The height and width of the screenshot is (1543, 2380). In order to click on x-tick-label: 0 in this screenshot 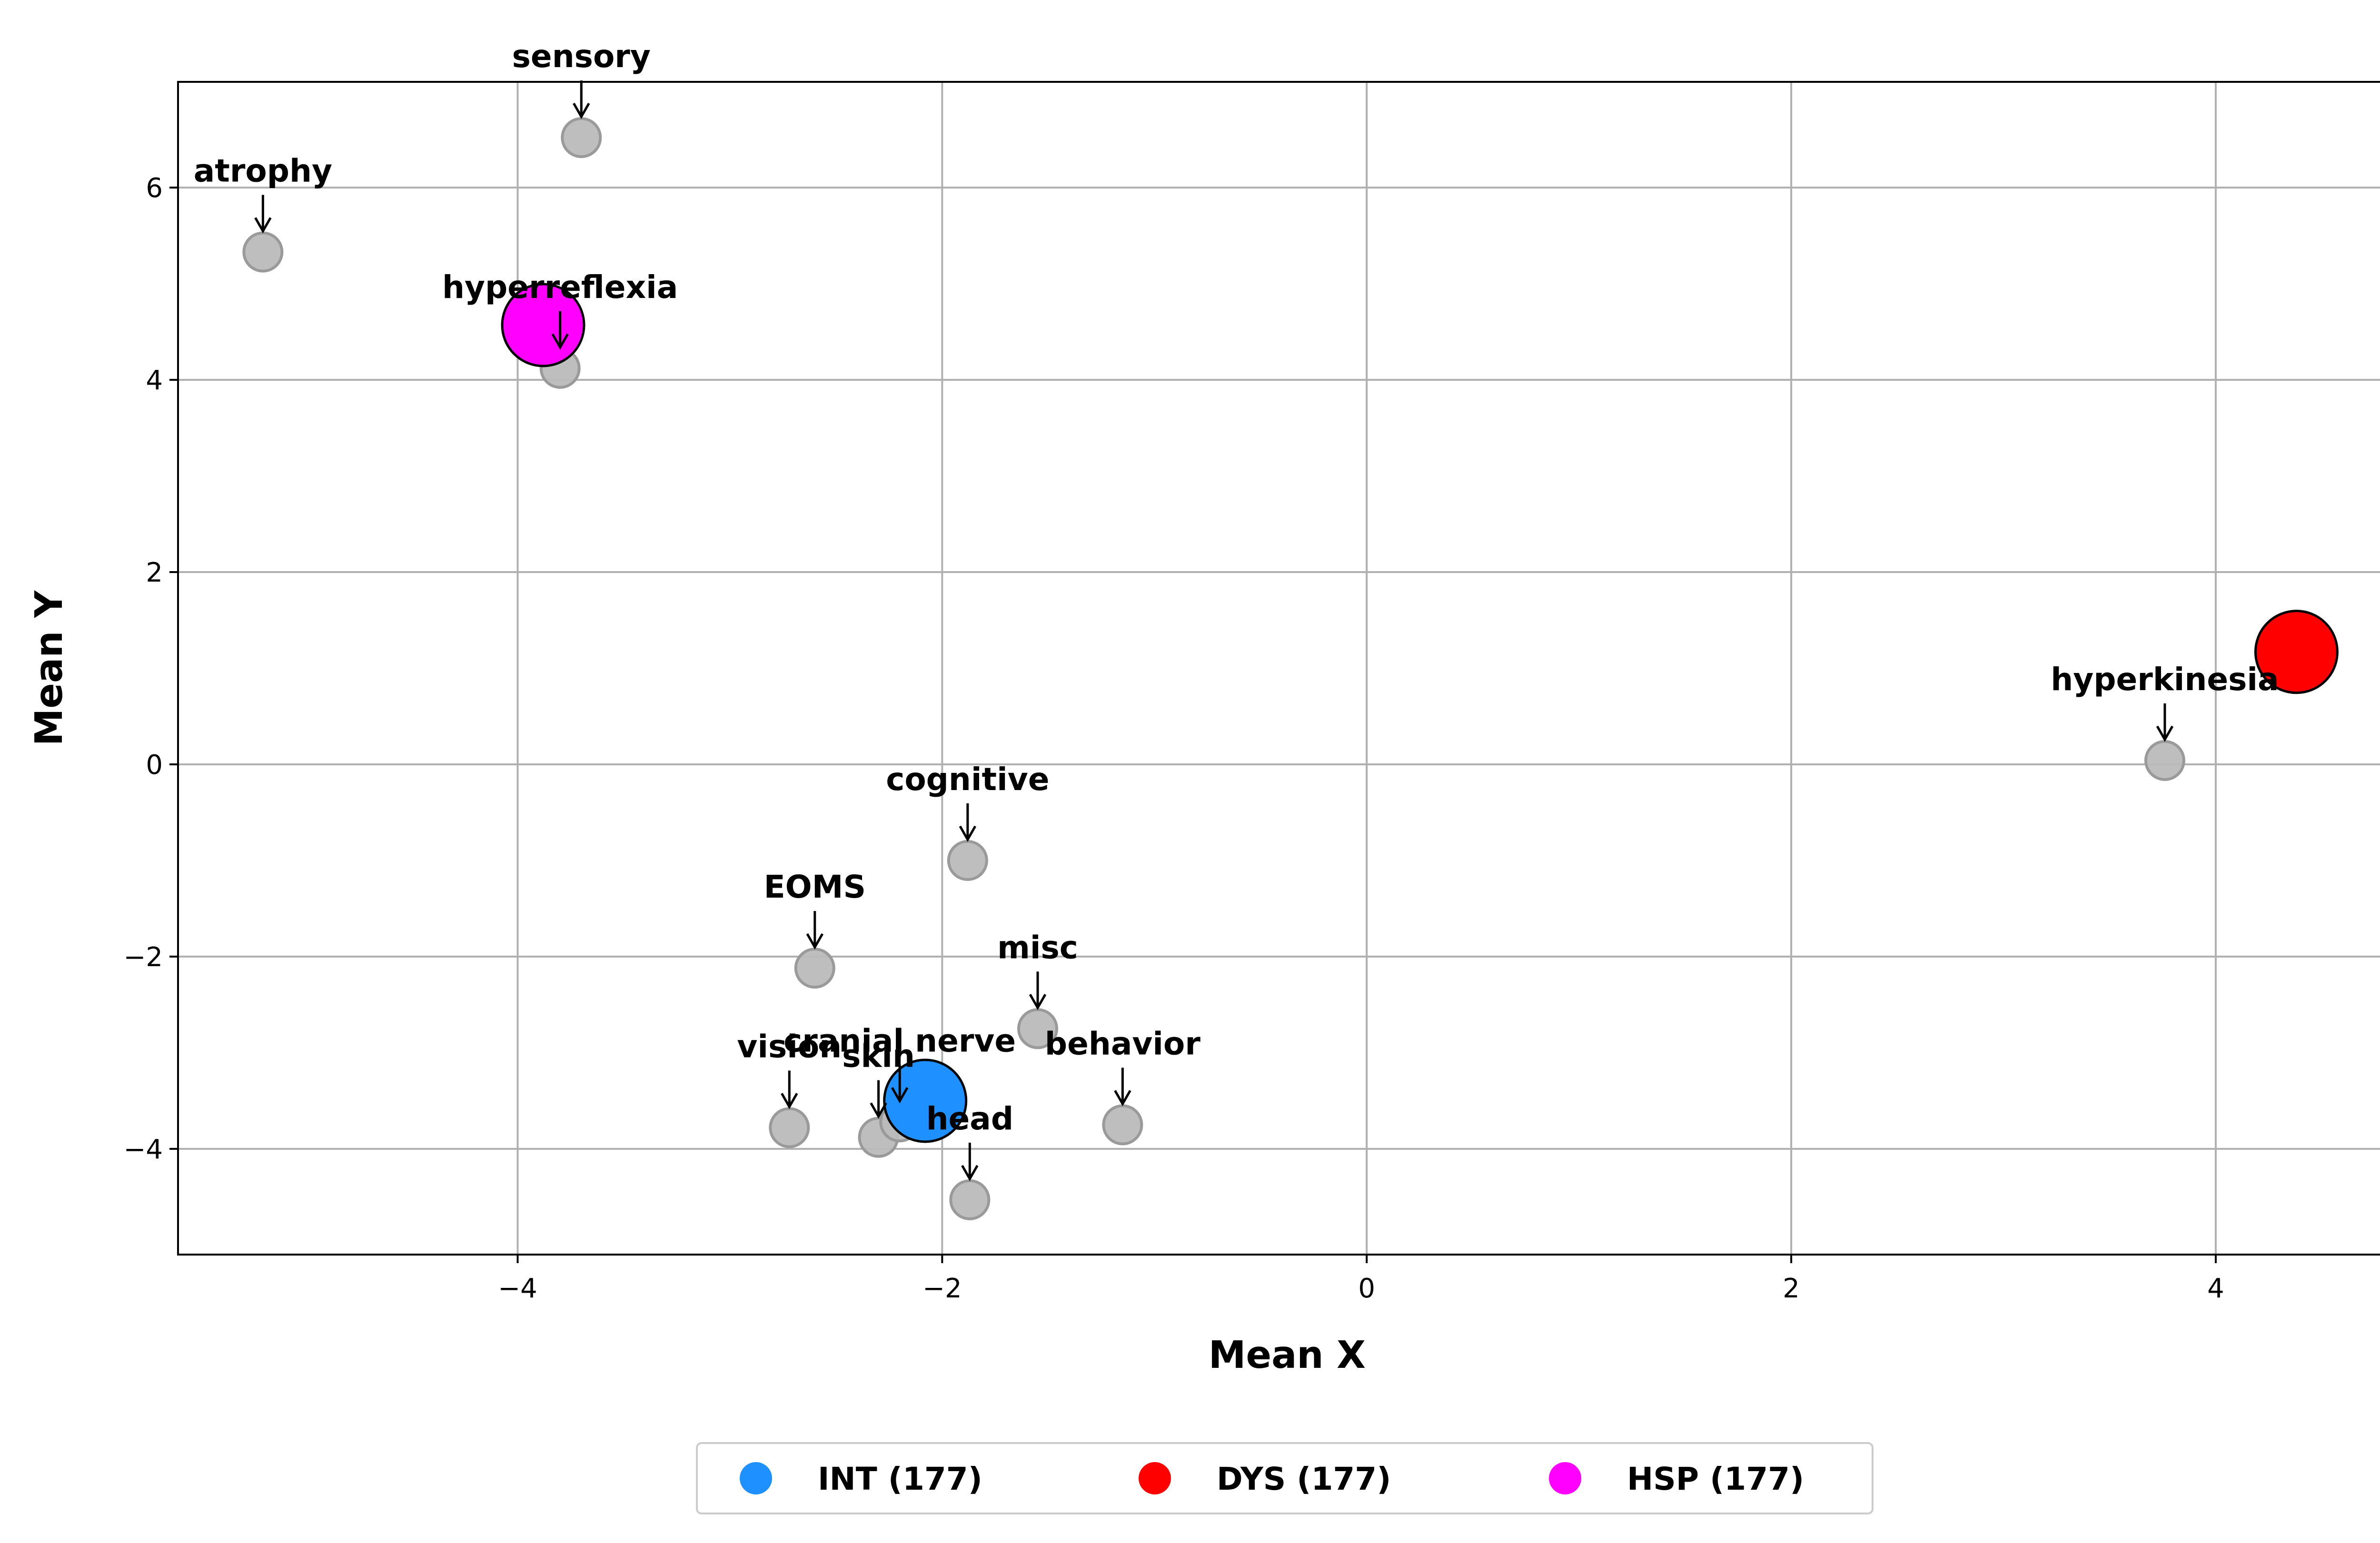, I will do `click(1366, 1288)`.